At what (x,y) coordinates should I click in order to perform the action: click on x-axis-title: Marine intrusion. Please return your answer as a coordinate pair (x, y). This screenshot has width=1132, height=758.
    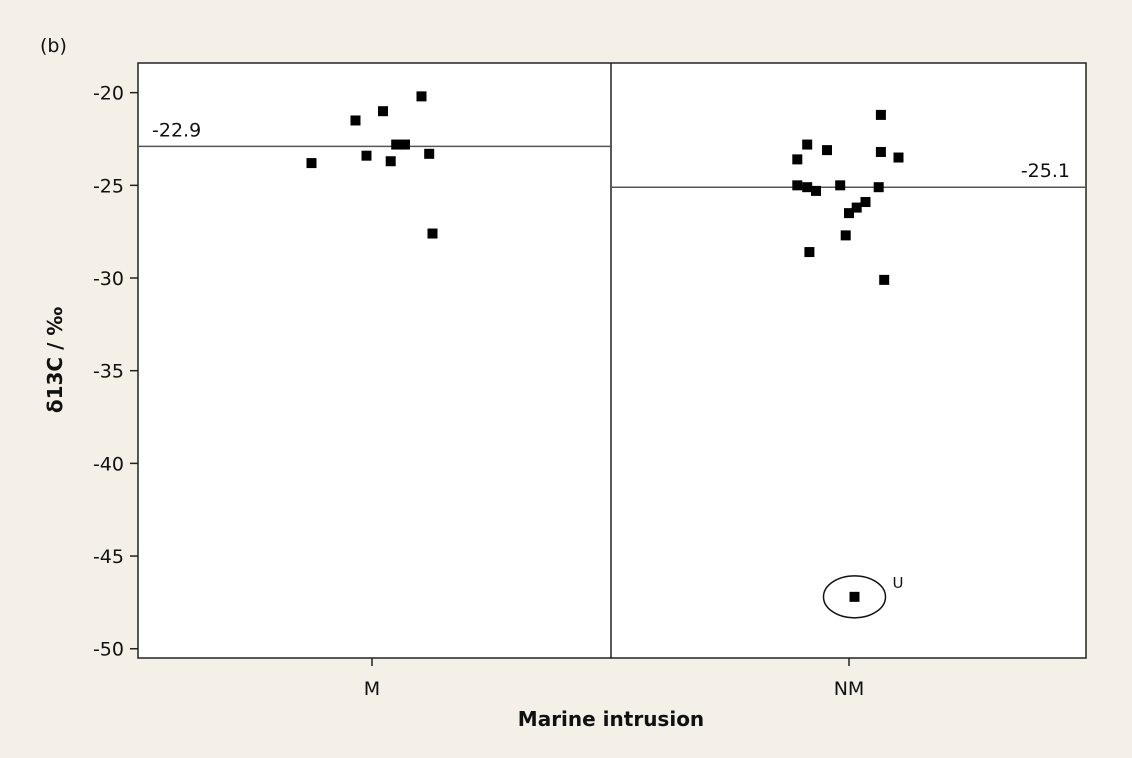
    Looking at the image, I should click on (611, 719).